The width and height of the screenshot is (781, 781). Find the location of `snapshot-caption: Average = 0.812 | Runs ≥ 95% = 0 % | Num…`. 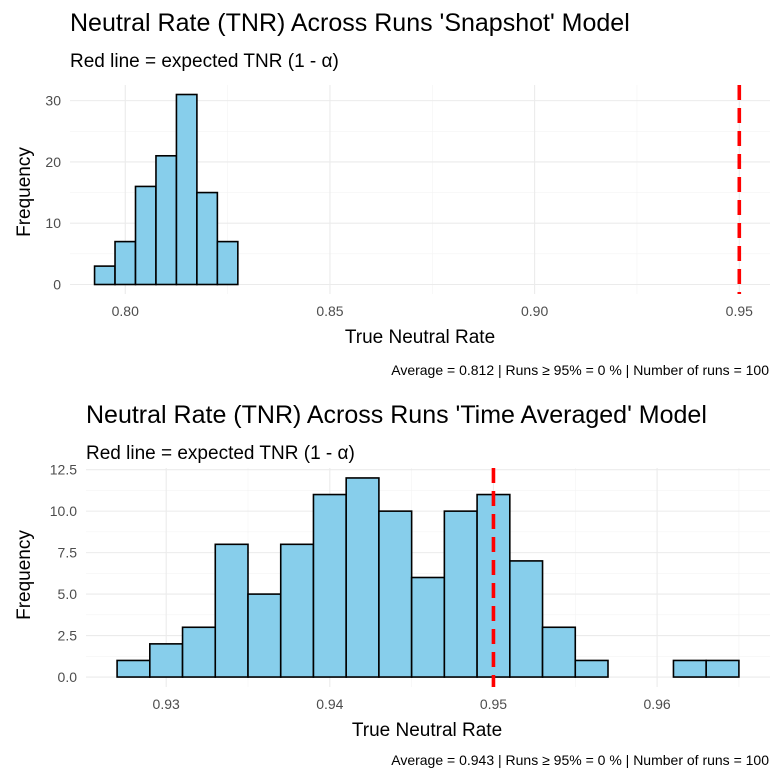

snapshot-caption: Average = 0.812 | Runs ≥ 95% = 0 % | Num… is located at coordinates (580, 370).